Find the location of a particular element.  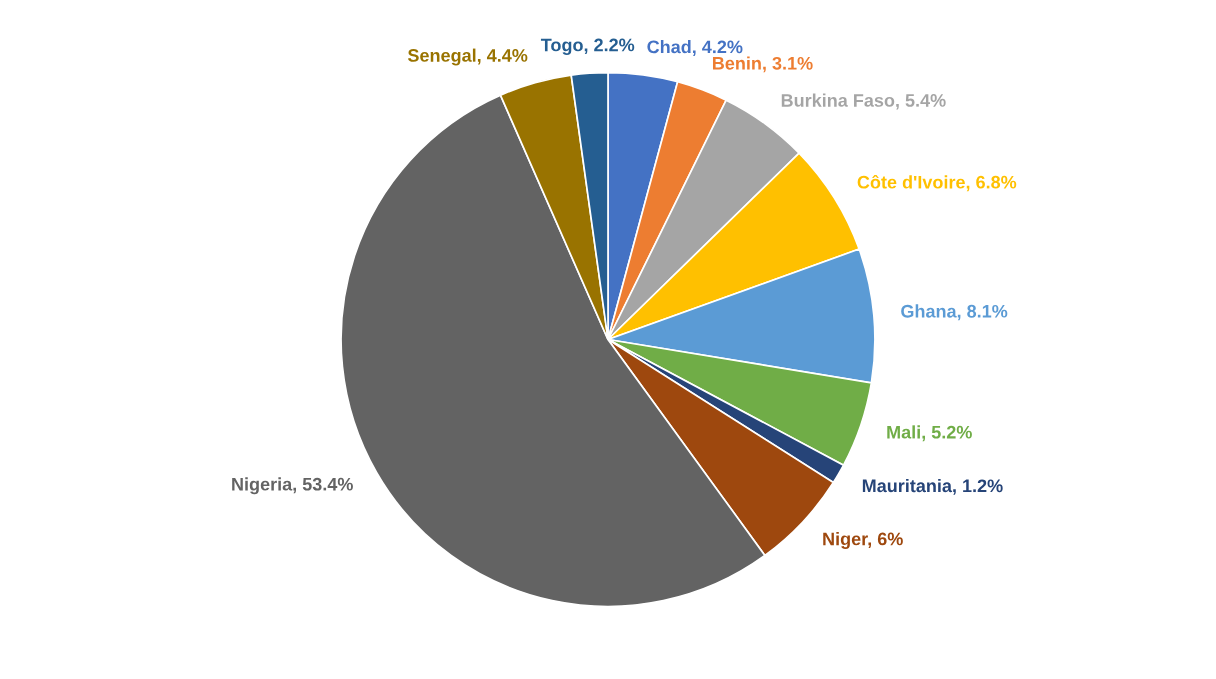

slice-label: Côte d'Ivoire, 6.8% is located at coordinates (937, 183).